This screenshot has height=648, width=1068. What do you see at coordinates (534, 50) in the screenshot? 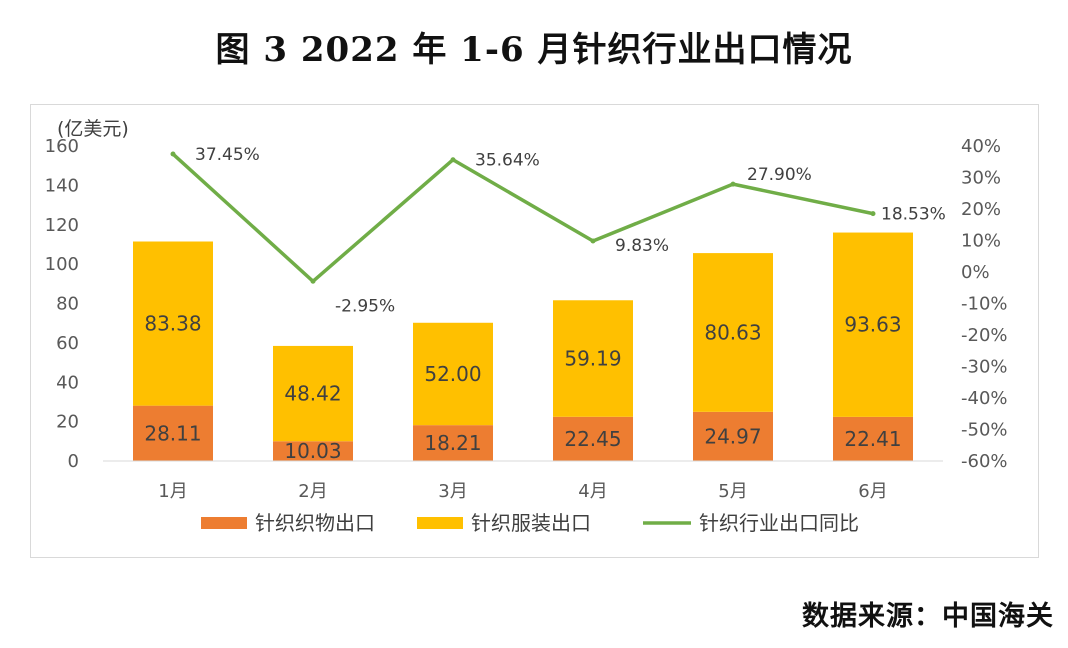
I see `chart-title: 图 3 2022 年 1-6 月针织行业出口情况` at bounding box center [534, 50].